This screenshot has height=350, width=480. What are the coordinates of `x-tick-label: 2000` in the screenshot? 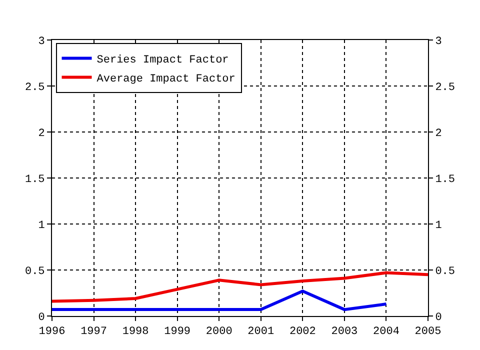 It's located at (219, 332).